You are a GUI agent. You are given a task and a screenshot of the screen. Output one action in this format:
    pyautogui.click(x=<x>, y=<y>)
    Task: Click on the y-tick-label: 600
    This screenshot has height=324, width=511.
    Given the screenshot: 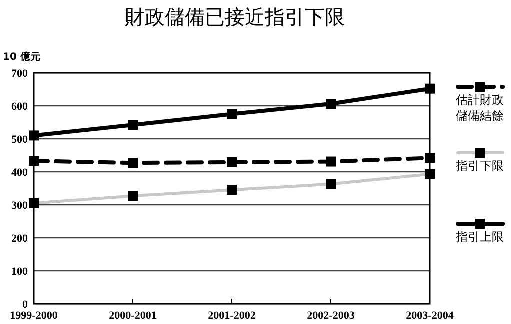 What is the action you would take?
    pyautogui.click(x=20, y=107)
    